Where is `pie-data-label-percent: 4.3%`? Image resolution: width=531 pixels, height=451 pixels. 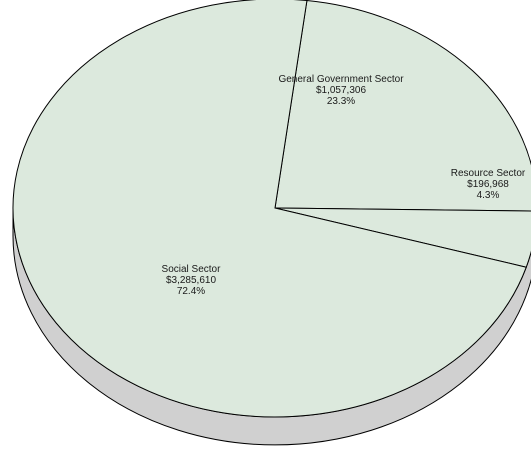 pie-data-label-percent: 4.3% is located at coordinates (488, 195).